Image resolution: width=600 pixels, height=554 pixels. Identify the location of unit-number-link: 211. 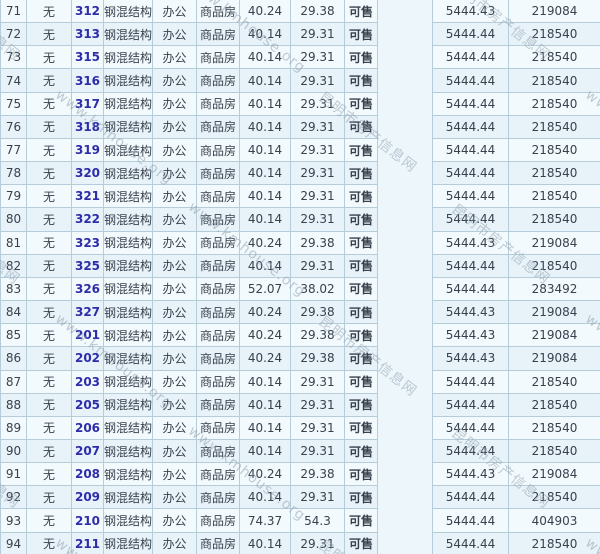
(87, 543).